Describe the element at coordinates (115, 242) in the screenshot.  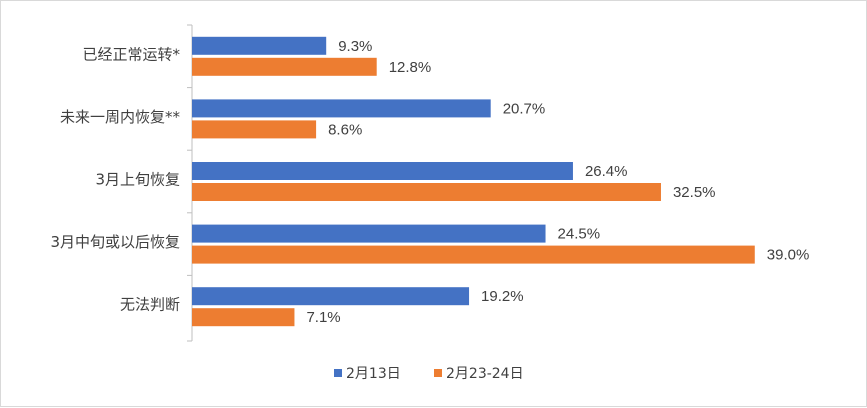
I see `category-label: 3月中旬或以后恢复` at that location.